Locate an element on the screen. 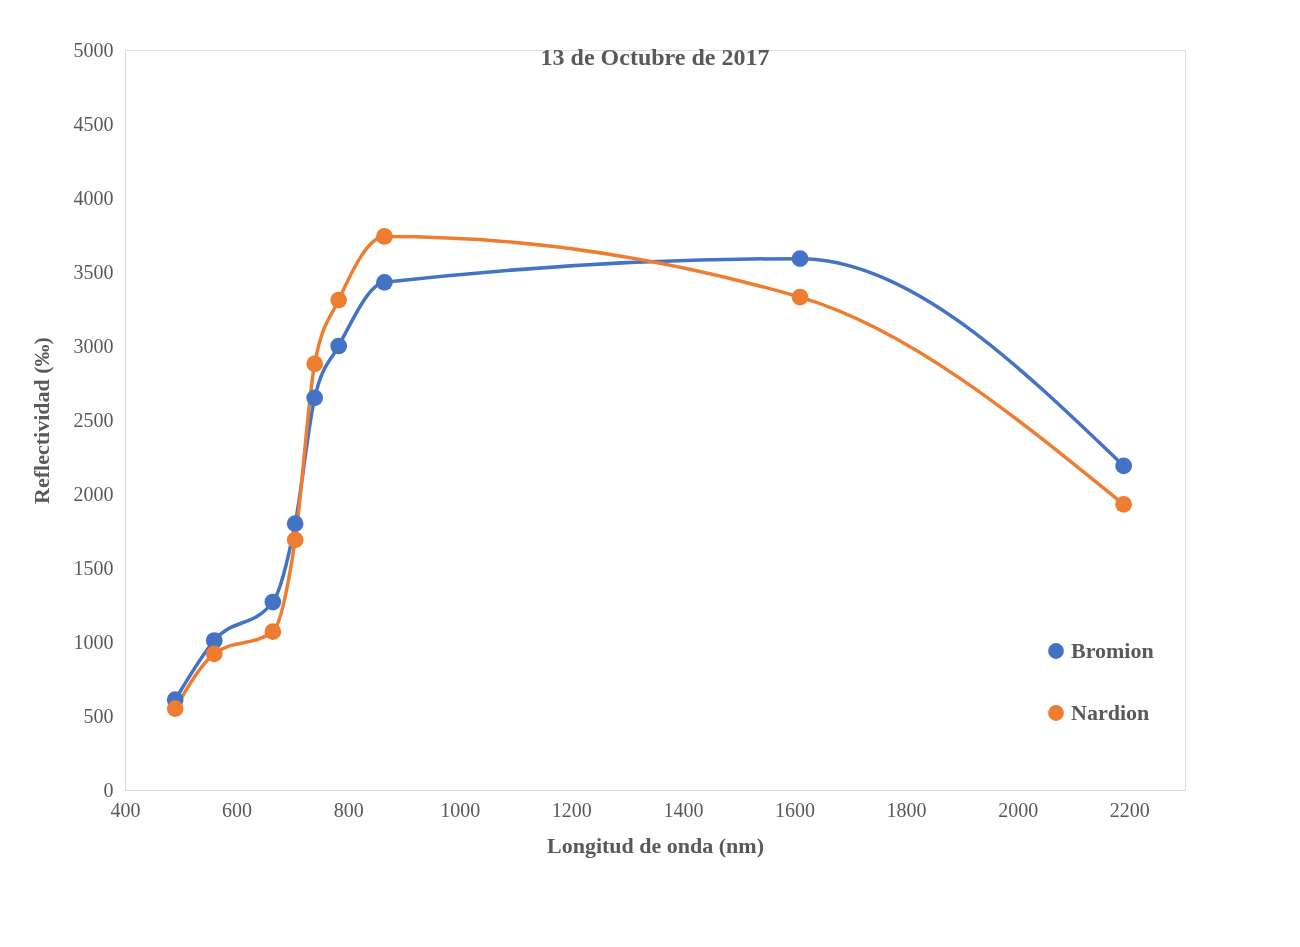 Image resolution: width=1300 pixels, height=947 pixels. y-tick-label: 1500 is located at coordinates (93, 567).